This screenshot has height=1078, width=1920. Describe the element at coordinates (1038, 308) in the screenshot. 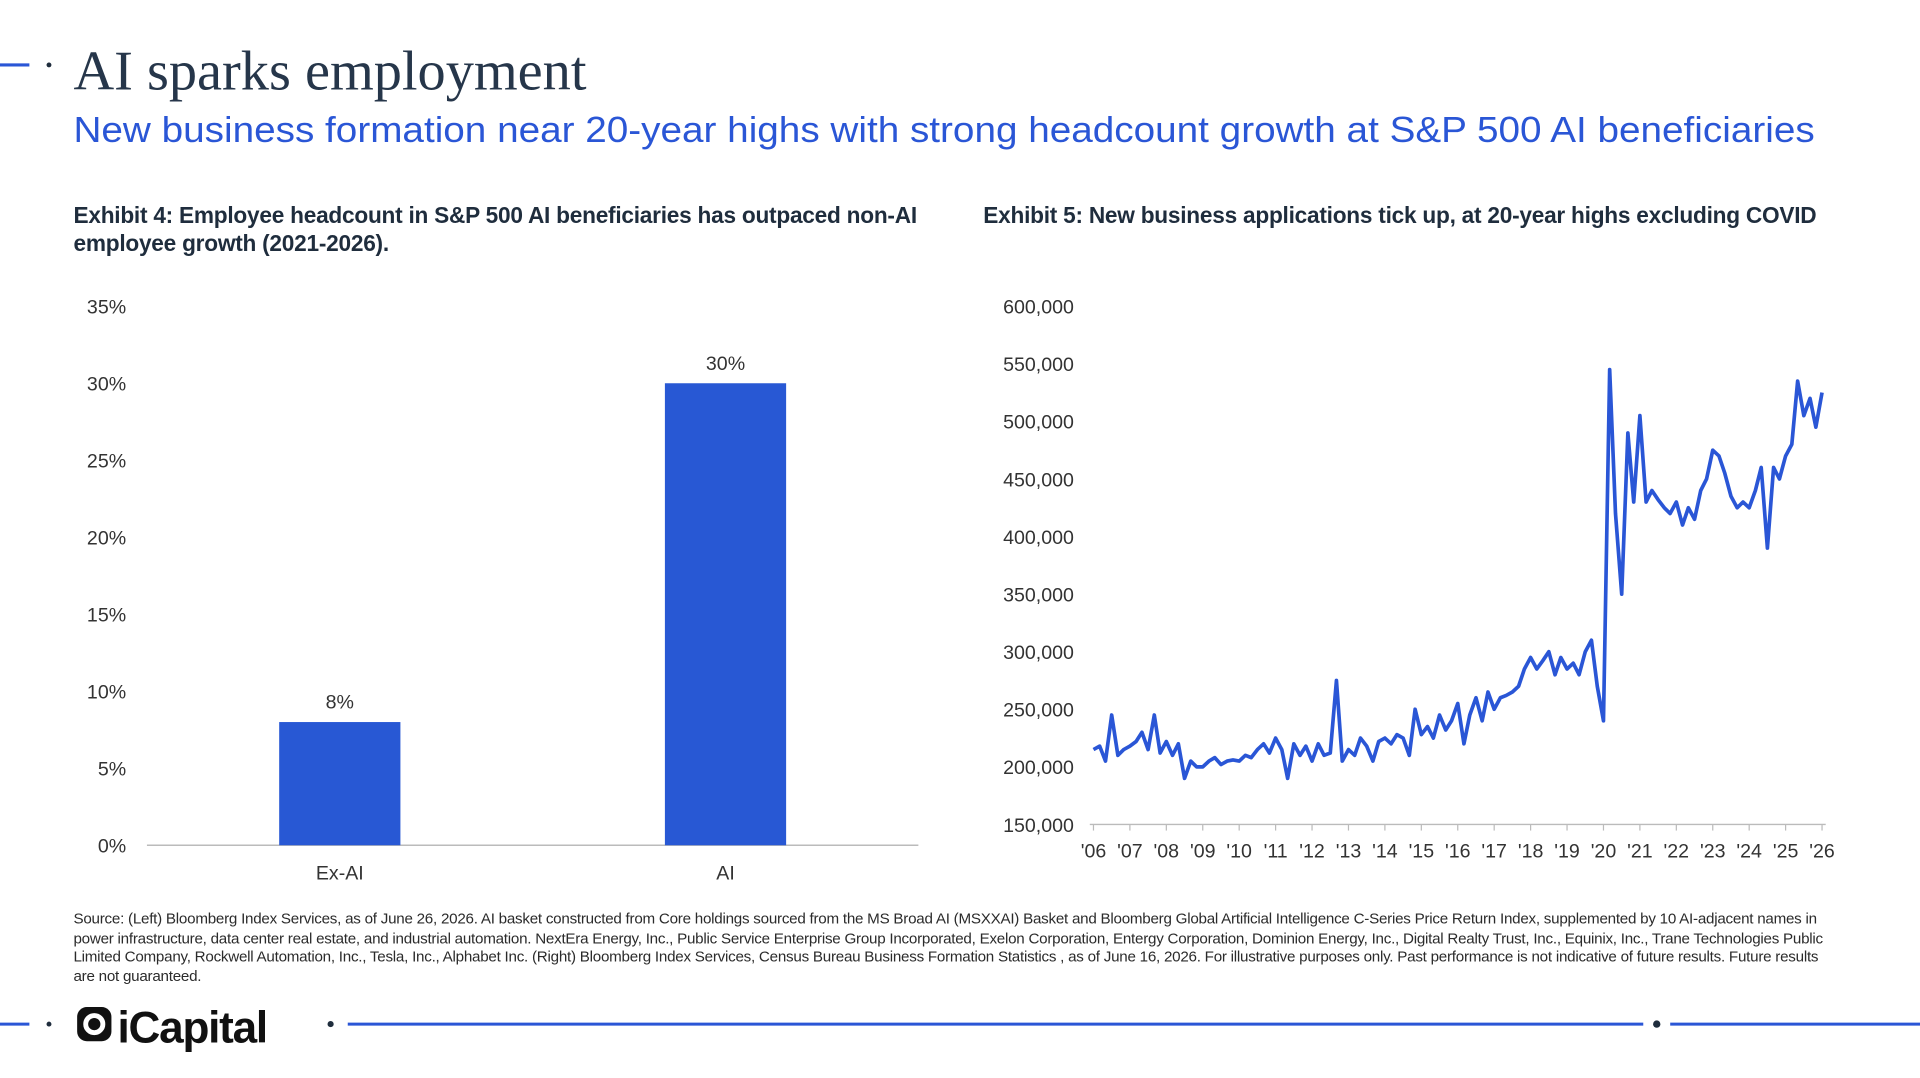

I see `y-tick-label: 600,000` at that location.